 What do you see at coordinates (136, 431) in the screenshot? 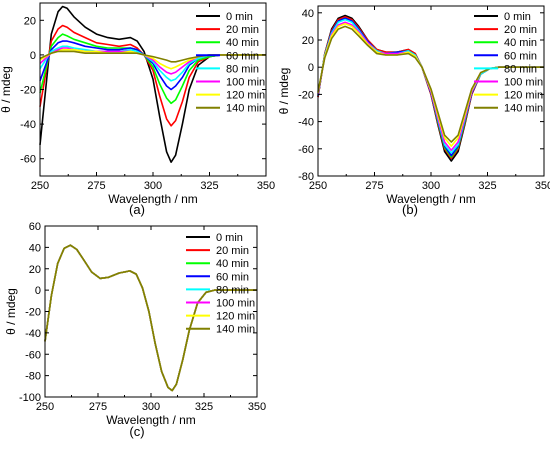
I see `panel-label: (c)` at bounding box center [136, 431].